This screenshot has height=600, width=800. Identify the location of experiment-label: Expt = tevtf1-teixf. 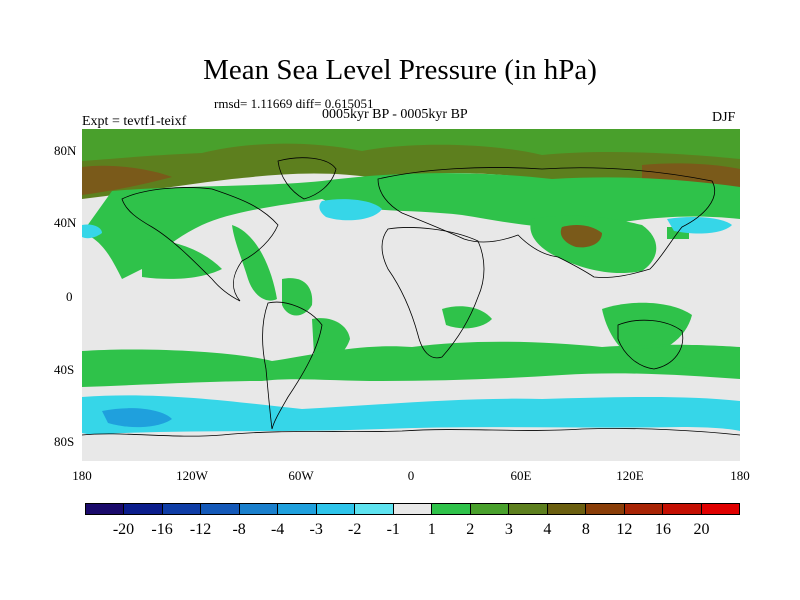
(134, 121).